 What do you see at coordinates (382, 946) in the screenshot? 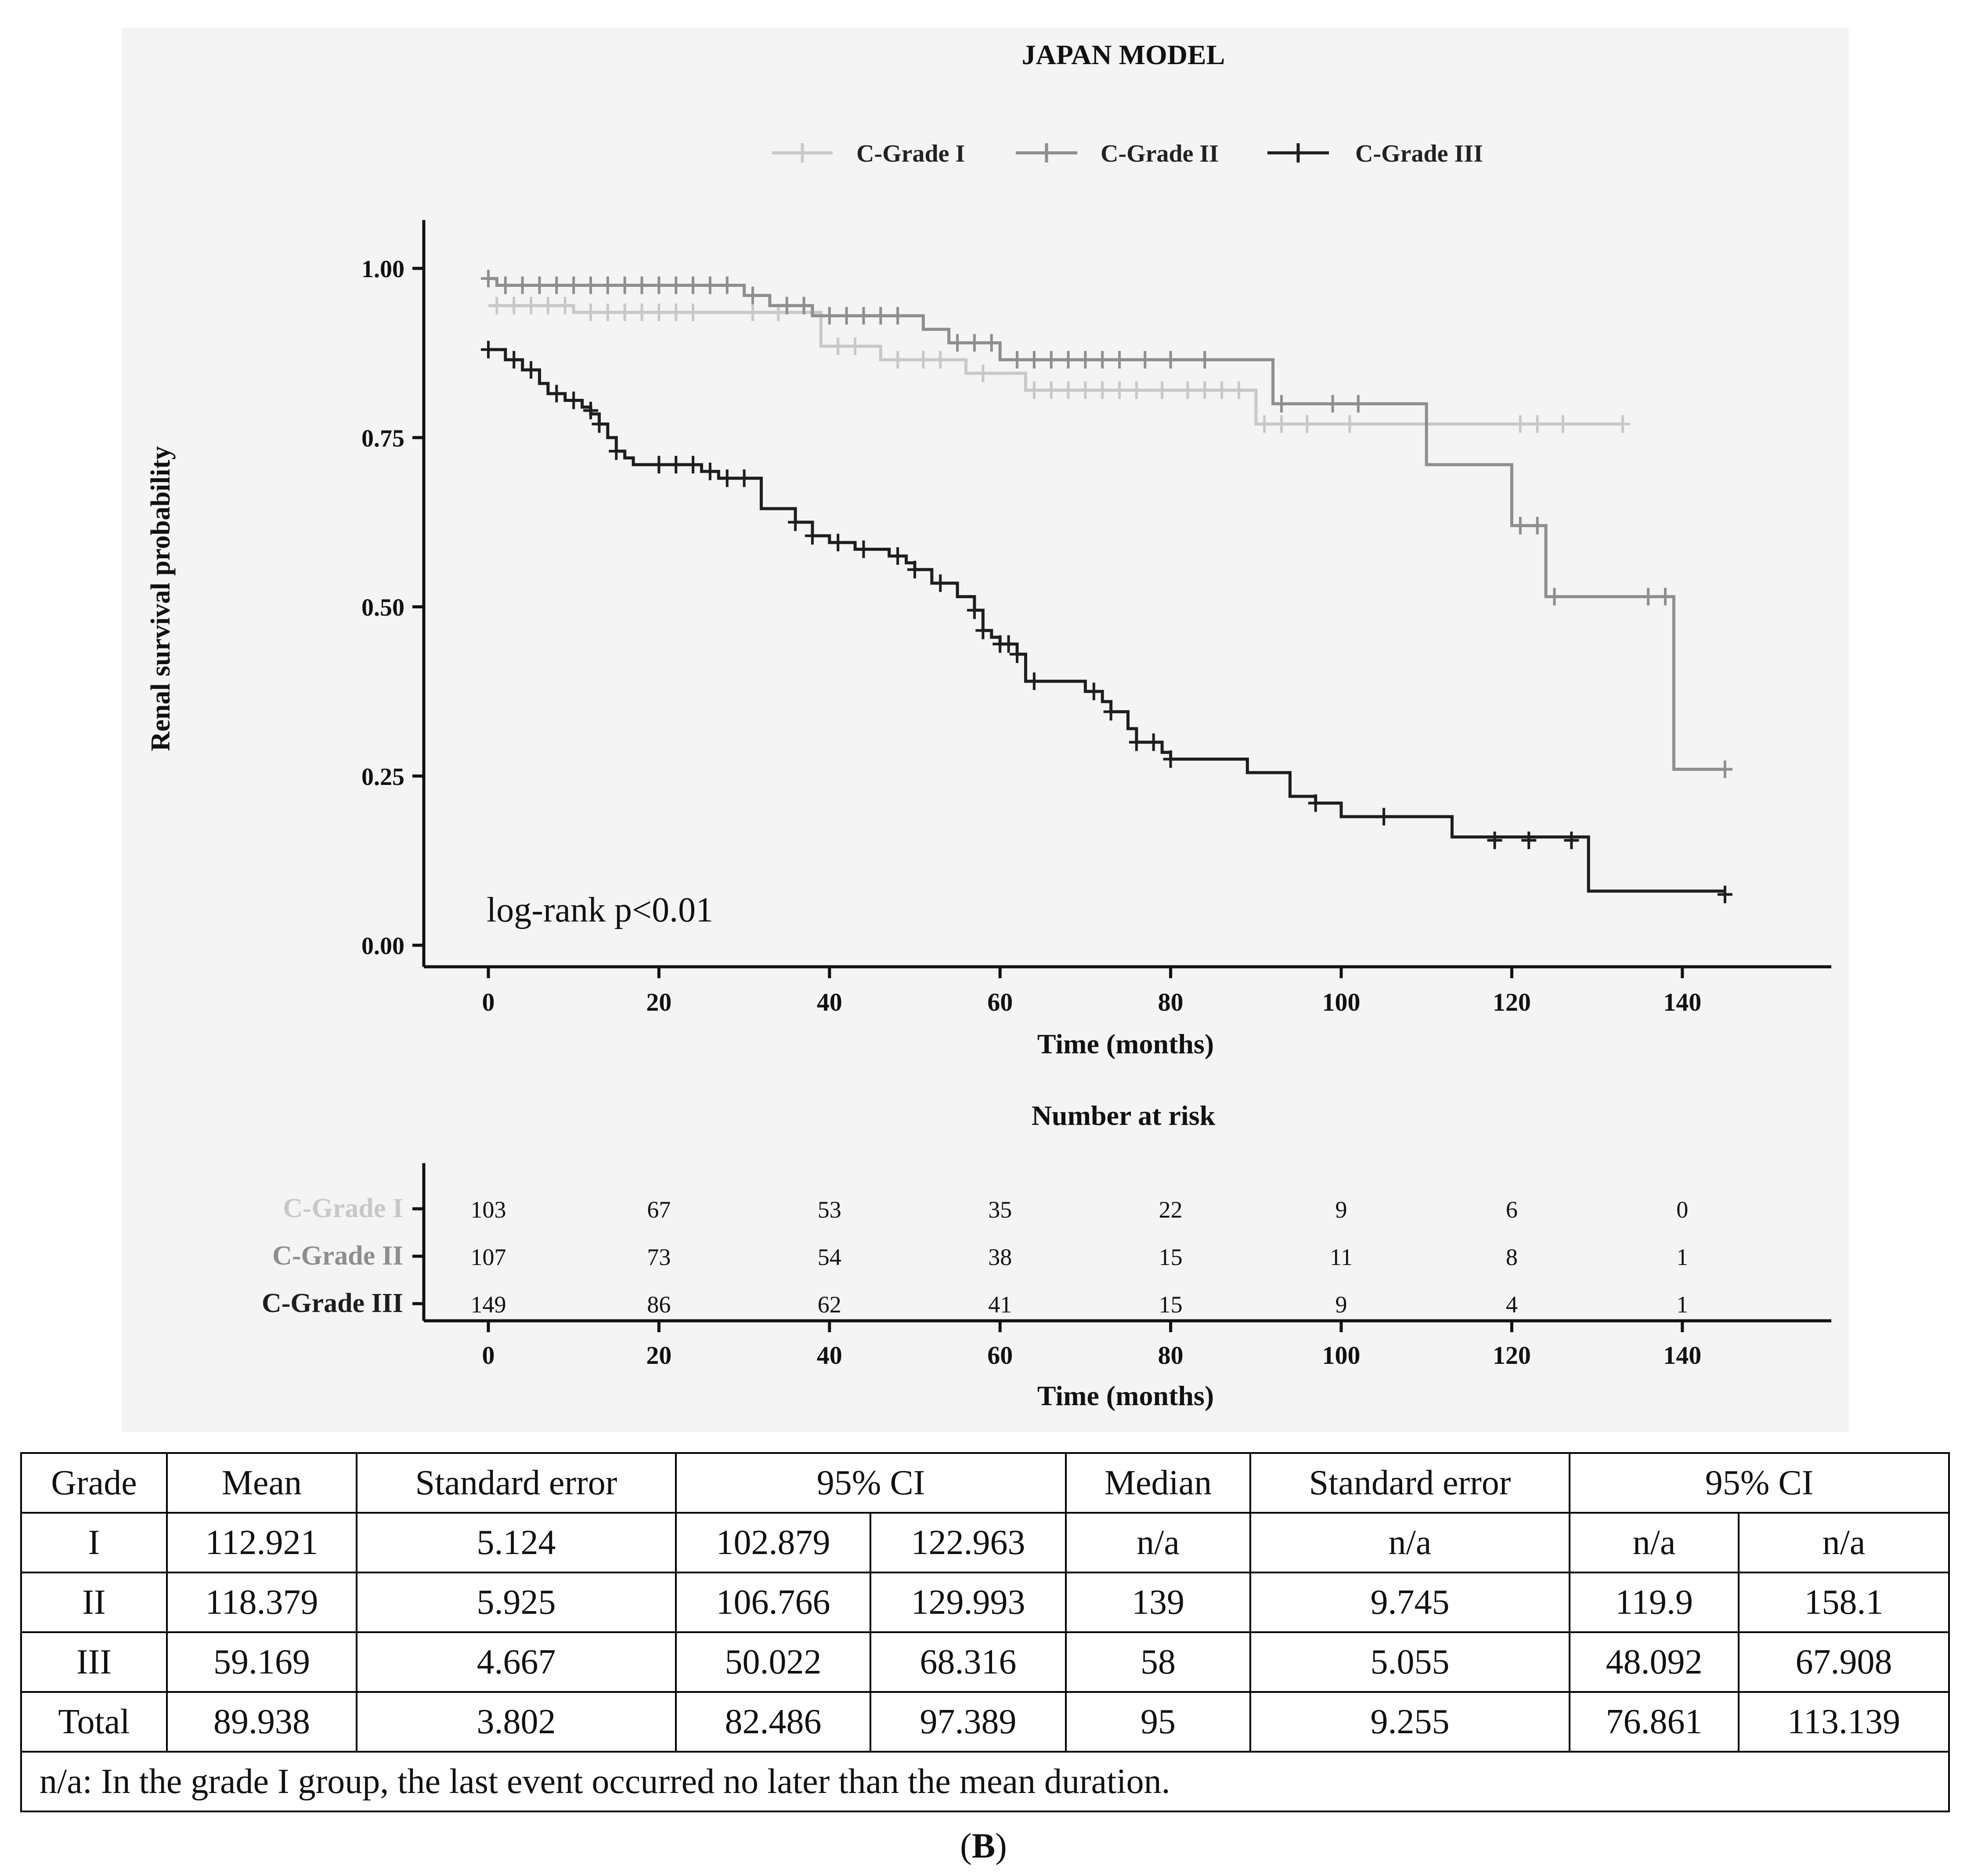
I see `y-tick-label: 0.00` at bounding box center [382, 946].